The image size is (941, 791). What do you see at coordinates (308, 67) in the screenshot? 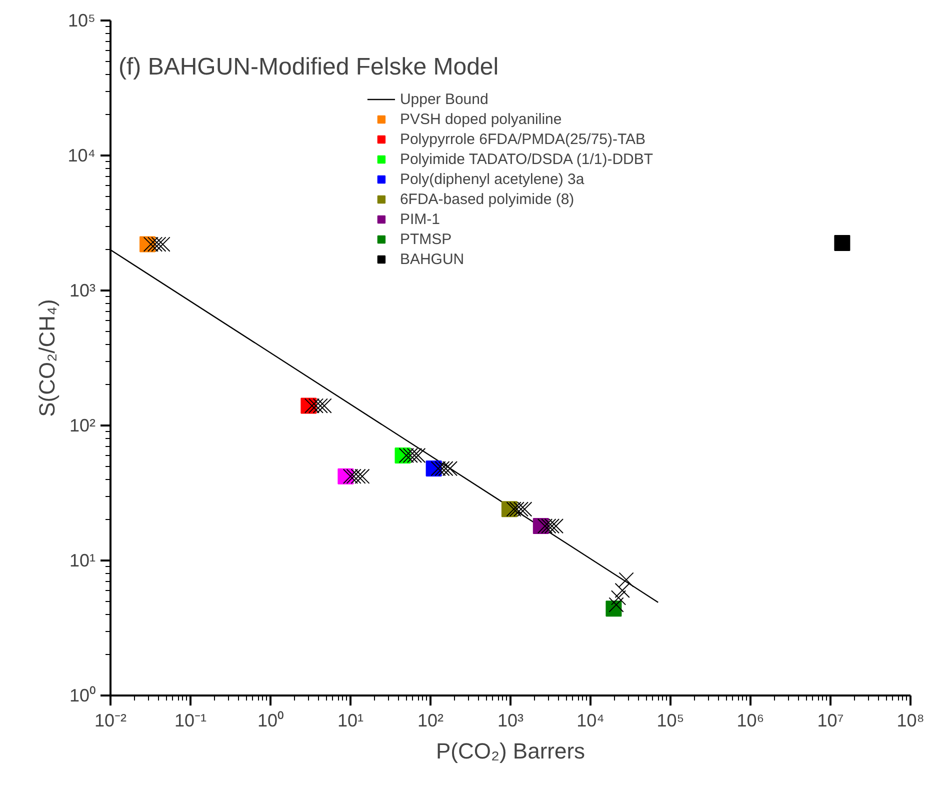
I see `text: (f) BAHGUN-Modified Felske Model` at bounding box center [308, 67].